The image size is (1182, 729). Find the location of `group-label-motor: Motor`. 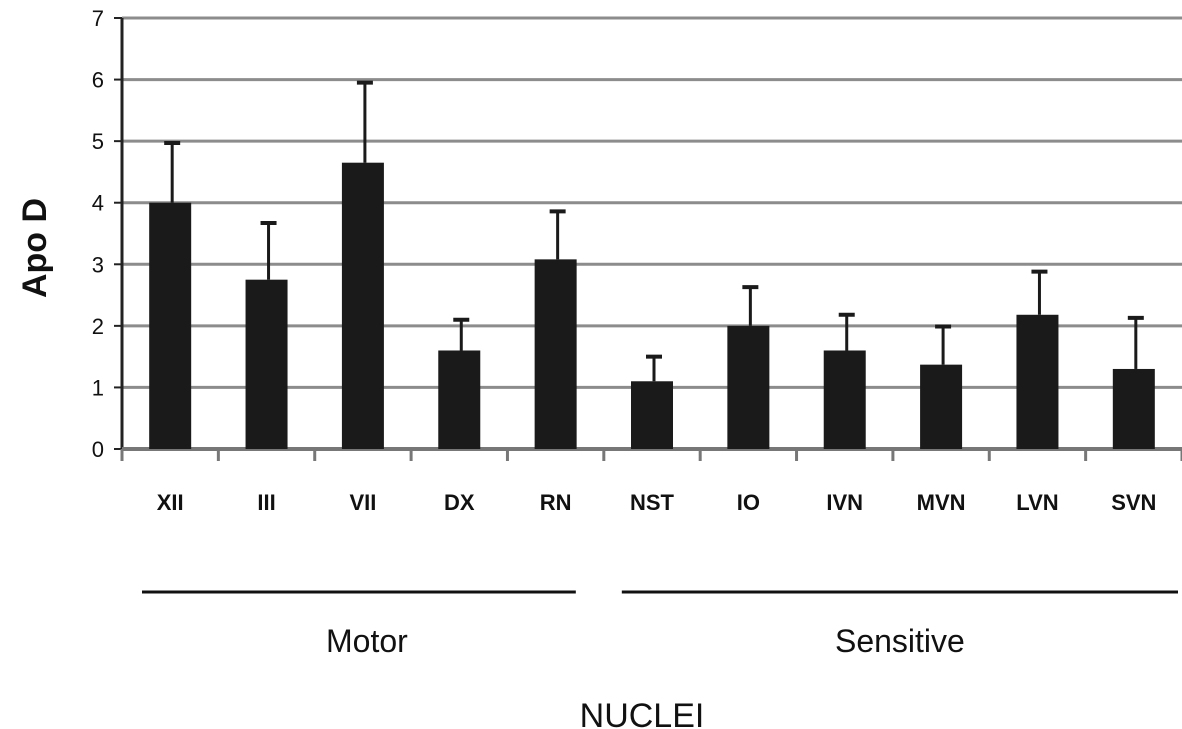

group-label-motor: Motor is located at coordinates (367, 641).